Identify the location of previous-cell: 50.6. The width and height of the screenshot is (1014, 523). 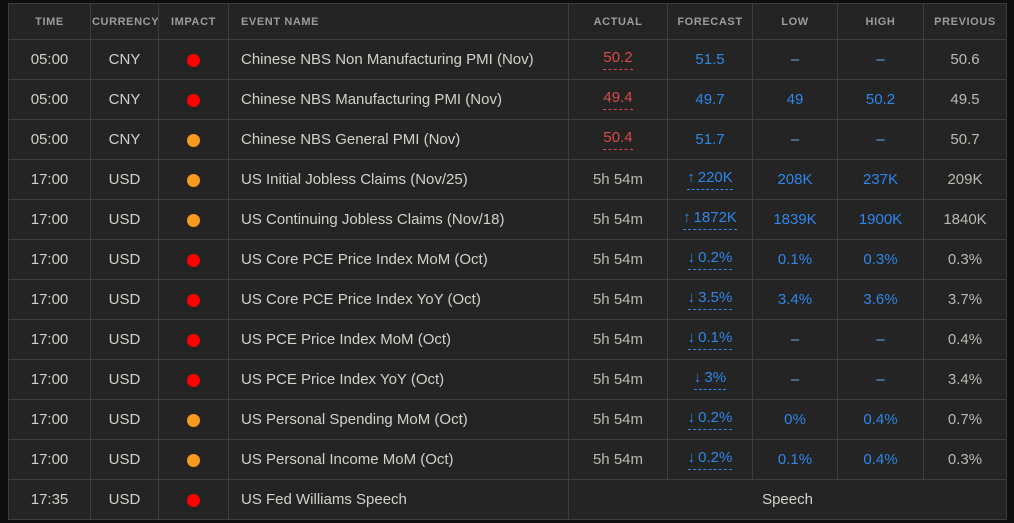
(965, 59).